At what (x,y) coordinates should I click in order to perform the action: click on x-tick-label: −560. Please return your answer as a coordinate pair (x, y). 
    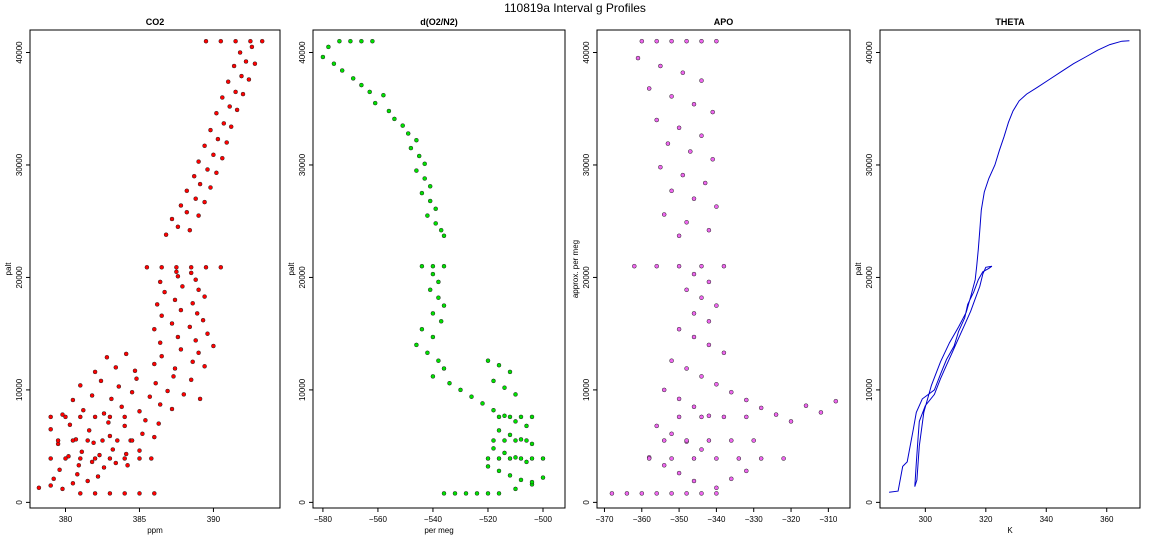
    Looking at the image, I should click on (378, 519).